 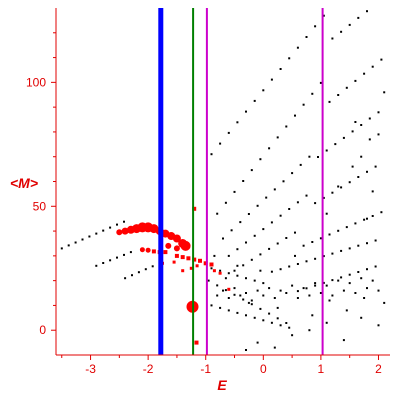 What do you see at coordinates (24, 183) in the screenshot?
I see `y-axis-title: <M>` at bounding box center [24, 183].